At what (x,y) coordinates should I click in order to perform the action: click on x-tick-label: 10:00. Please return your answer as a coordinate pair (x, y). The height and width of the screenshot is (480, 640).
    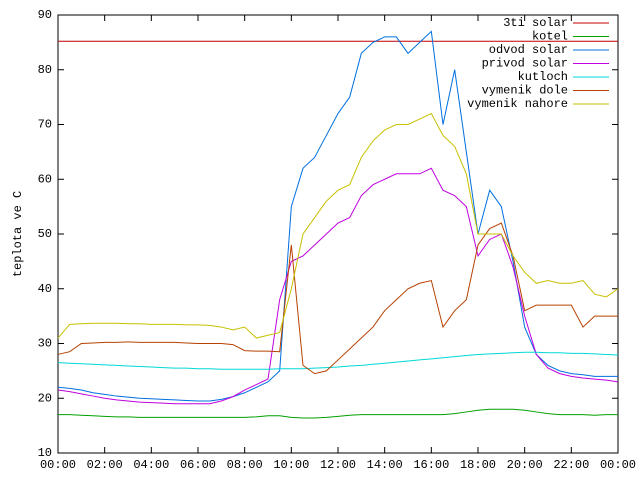
    Looking at the image, I should click on (291, 465).